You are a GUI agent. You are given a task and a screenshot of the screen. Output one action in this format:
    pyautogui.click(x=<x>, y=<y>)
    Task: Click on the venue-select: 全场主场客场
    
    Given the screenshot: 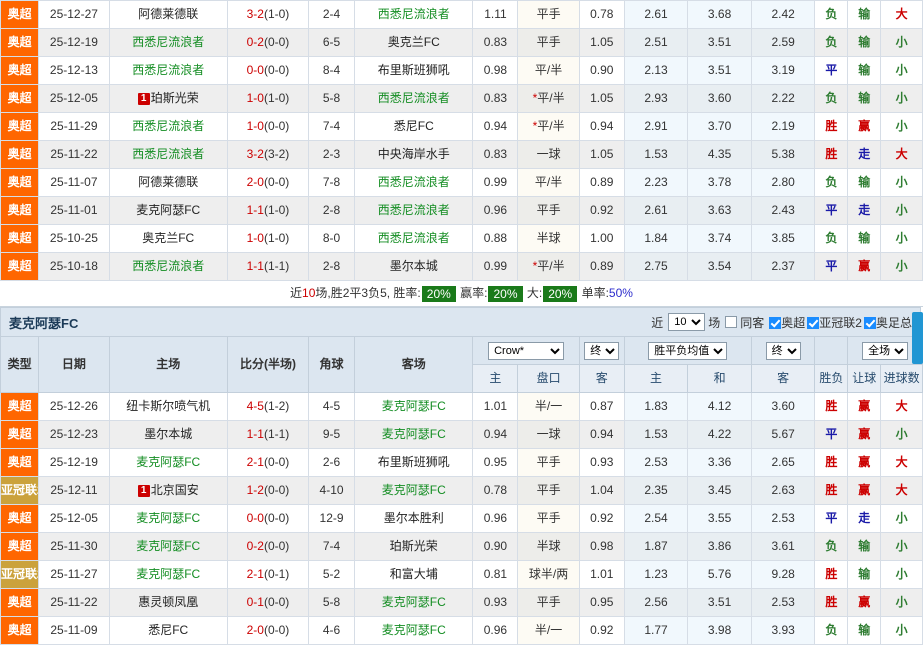 What is the action you would take?
    pyautogui.click(x=885, y=351)
    